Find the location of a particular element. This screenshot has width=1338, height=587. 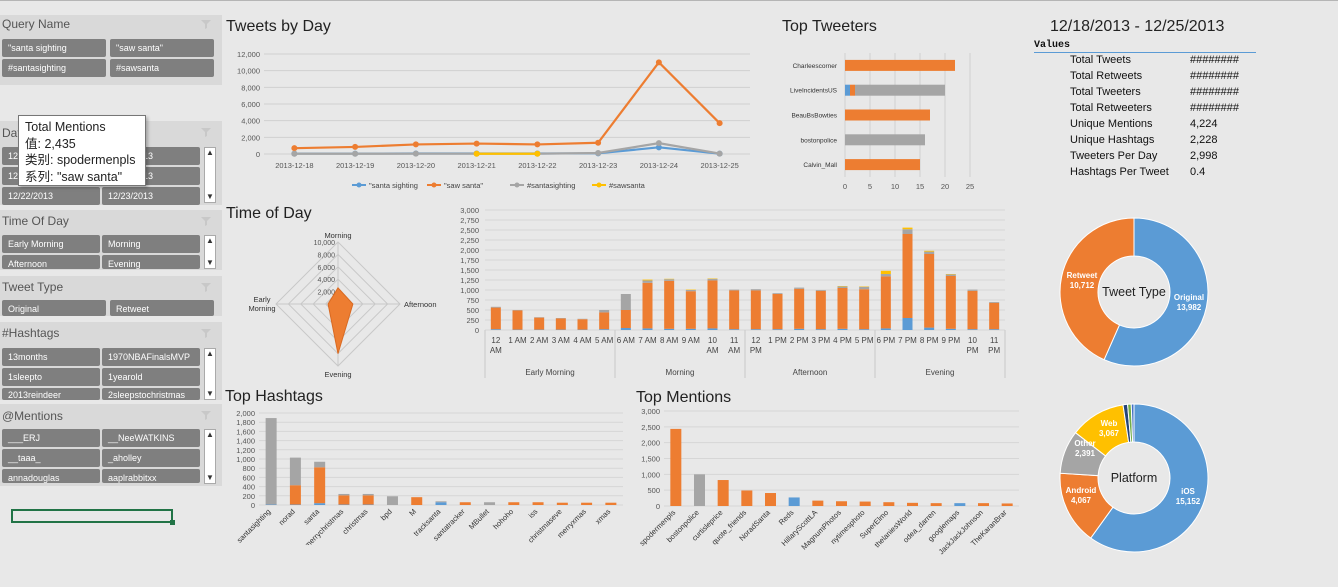

slicer-item: Evening is located at coordinates (151, 262).